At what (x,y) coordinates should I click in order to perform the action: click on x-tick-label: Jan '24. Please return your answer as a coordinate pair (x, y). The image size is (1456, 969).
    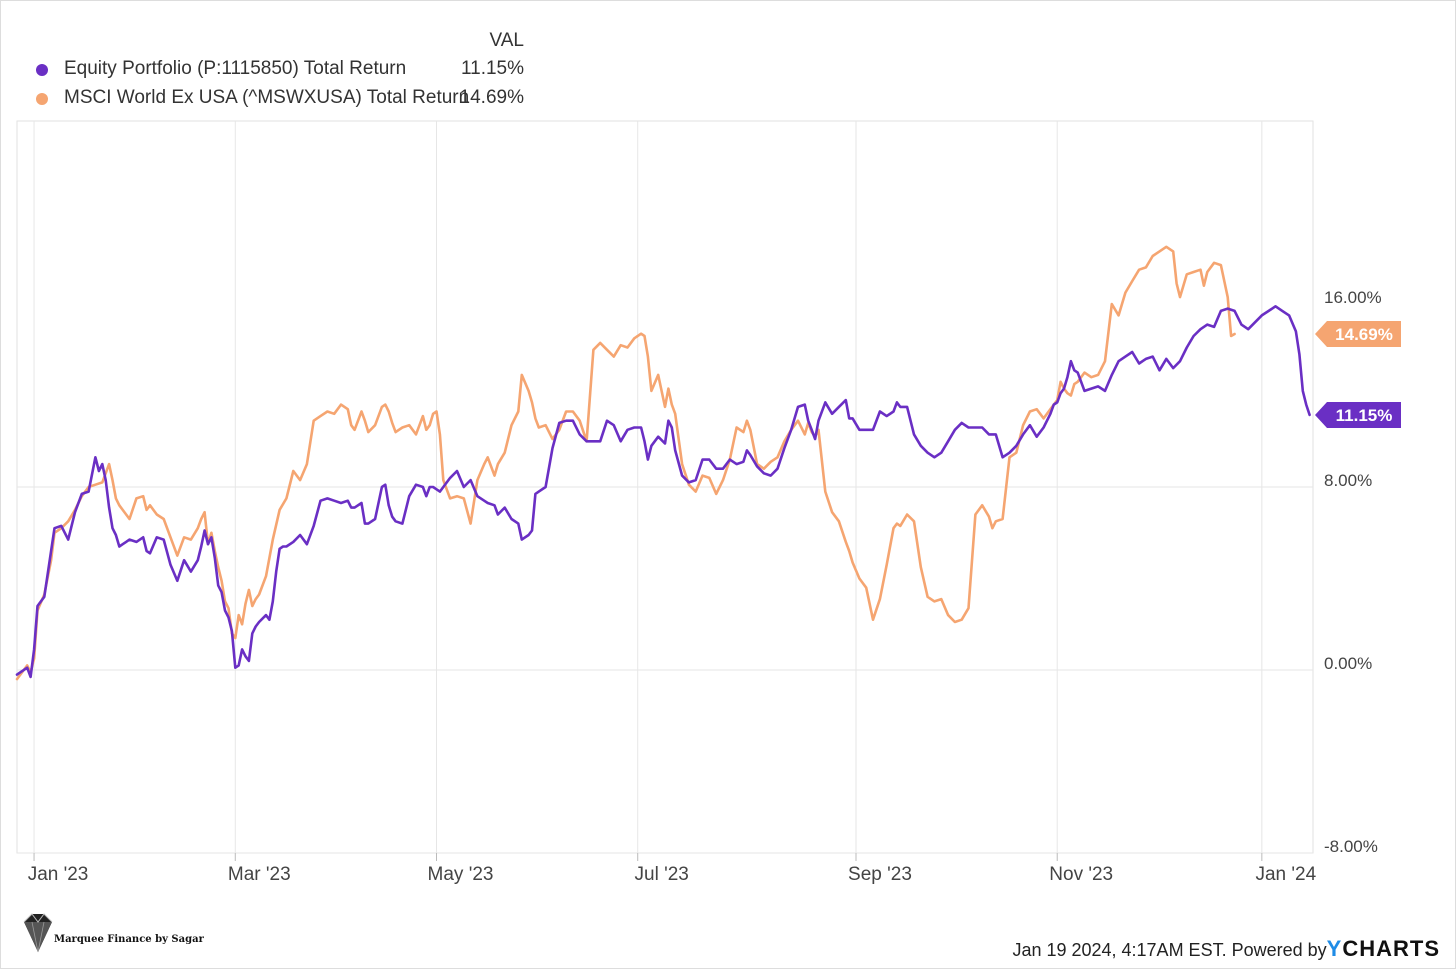
    Looking at the image, I should click on (1285, 874).